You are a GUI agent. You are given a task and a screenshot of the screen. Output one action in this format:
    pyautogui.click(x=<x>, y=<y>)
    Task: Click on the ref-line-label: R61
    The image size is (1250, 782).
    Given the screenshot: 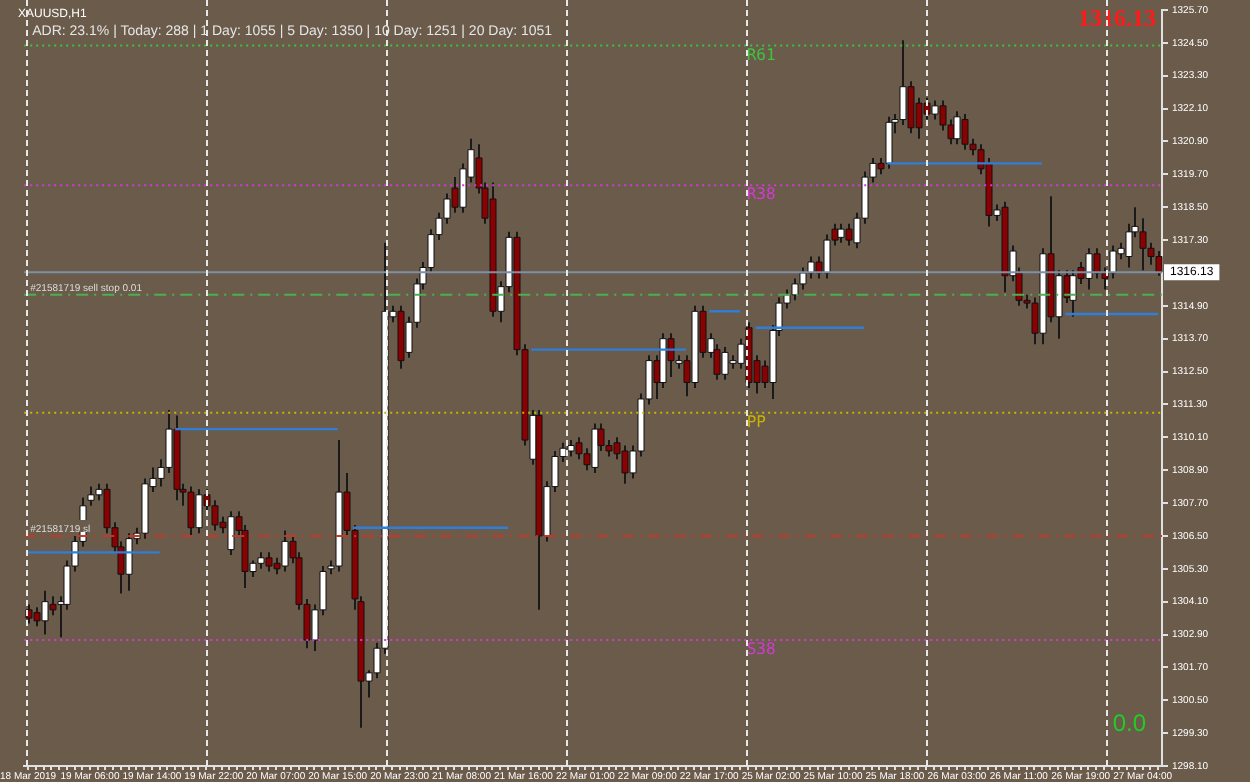 What is the action you would take?
    pyautogui.click(x=761, y=54)
    